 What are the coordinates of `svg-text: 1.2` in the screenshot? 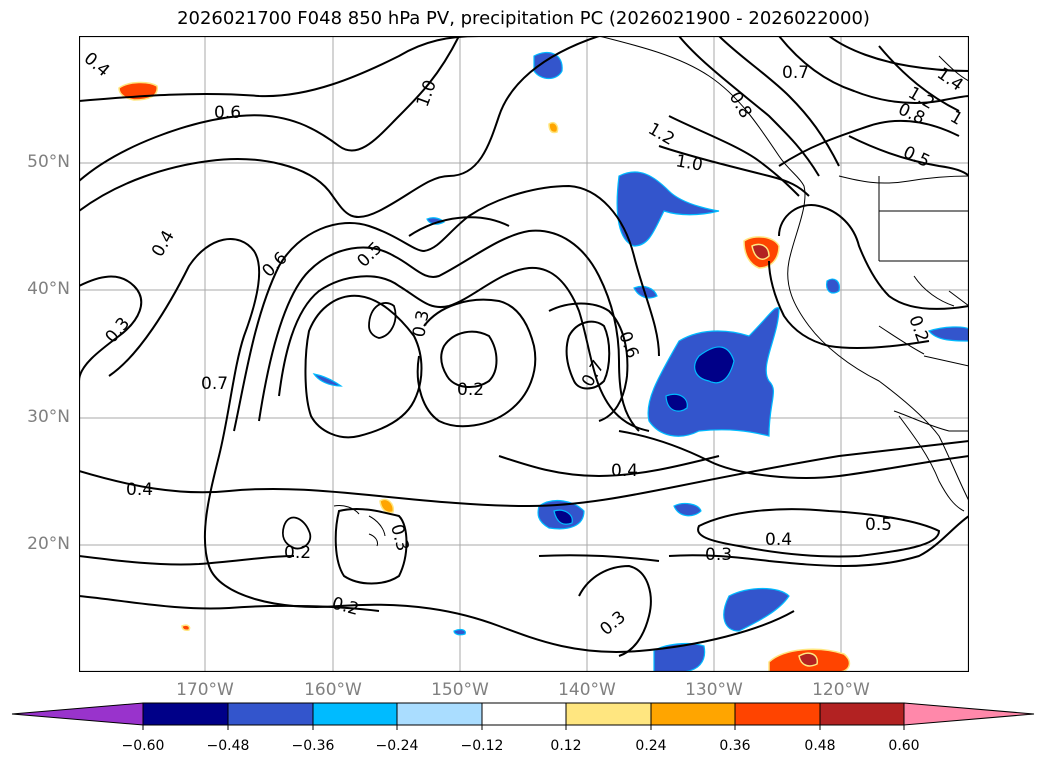 It's located at (661, 134).